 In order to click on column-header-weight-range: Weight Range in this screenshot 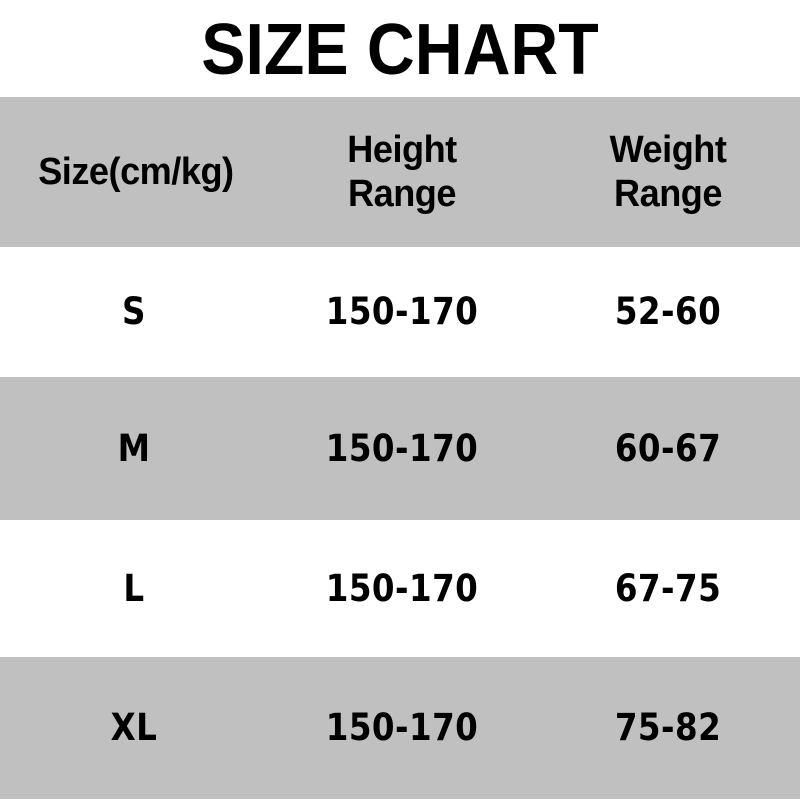, I will do `click(668, 172)`.